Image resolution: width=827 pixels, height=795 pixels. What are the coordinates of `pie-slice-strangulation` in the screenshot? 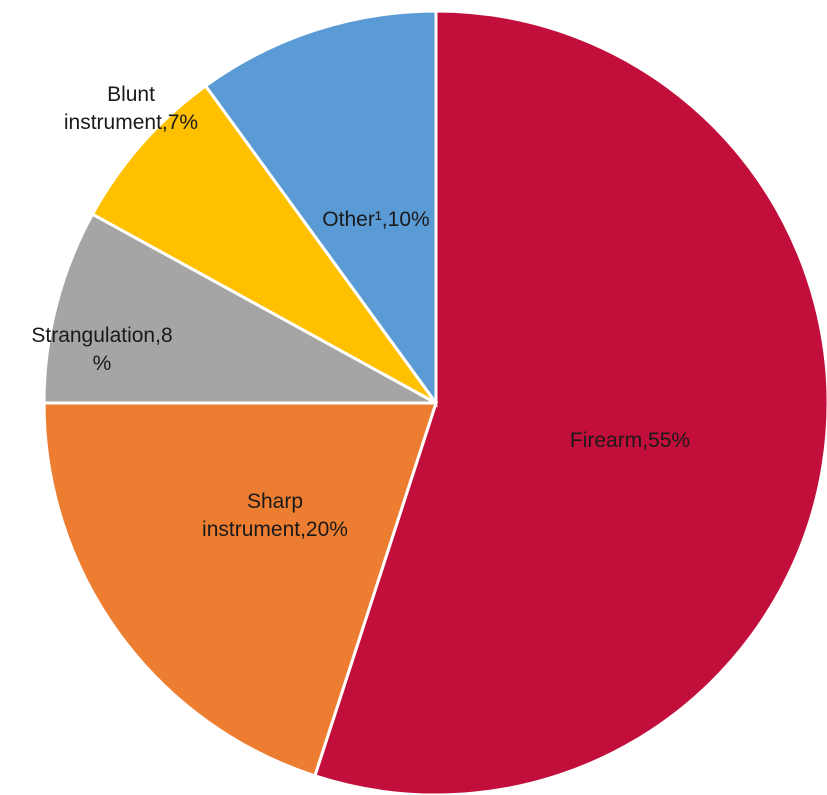 It's located at (239, 308).